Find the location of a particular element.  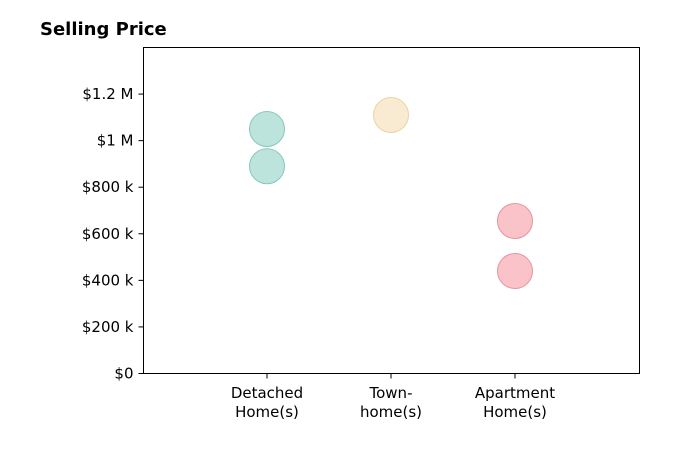

x-tick-label: Detached Home(s) is located at coordinates (267, 402).